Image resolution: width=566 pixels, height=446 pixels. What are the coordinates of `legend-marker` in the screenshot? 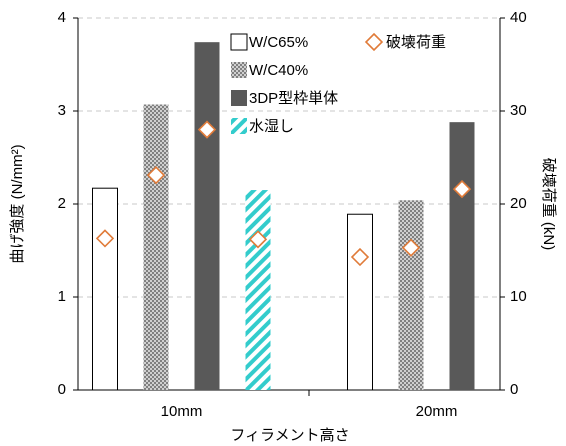 It's located at (374, 42).